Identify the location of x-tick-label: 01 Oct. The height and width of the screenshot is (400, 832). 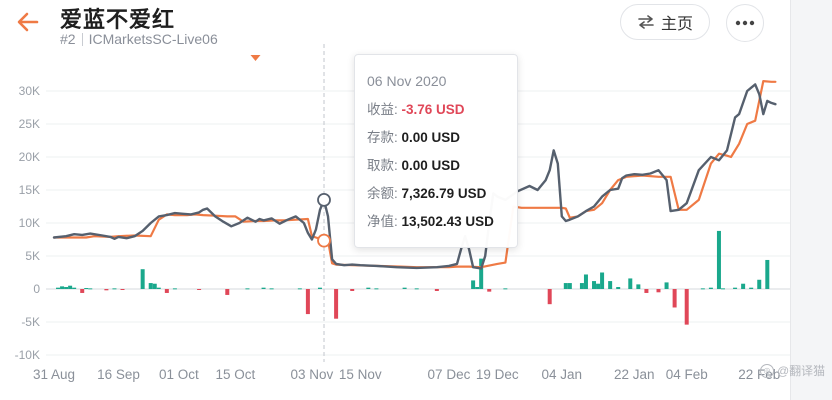
(179, 374).